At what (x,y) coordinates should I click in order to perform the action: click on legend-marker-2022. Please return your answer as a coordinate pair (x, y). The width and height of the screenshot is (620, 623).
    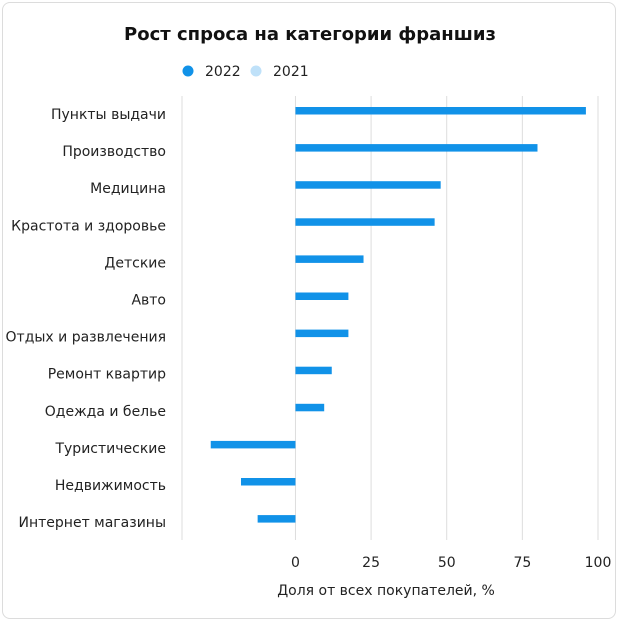
    Looking at the image, I should click on (188, 71).